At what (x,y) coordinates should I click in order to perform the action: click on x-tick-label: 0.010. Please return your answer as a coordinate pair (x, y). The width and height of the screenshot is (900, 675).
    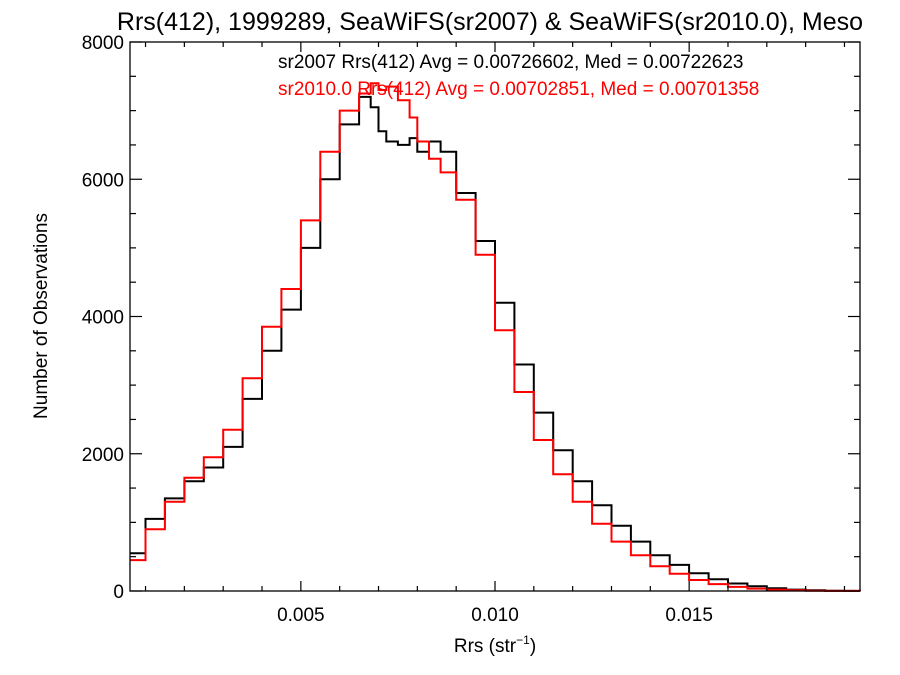
    Looking at the image, I should click on (495, 615).